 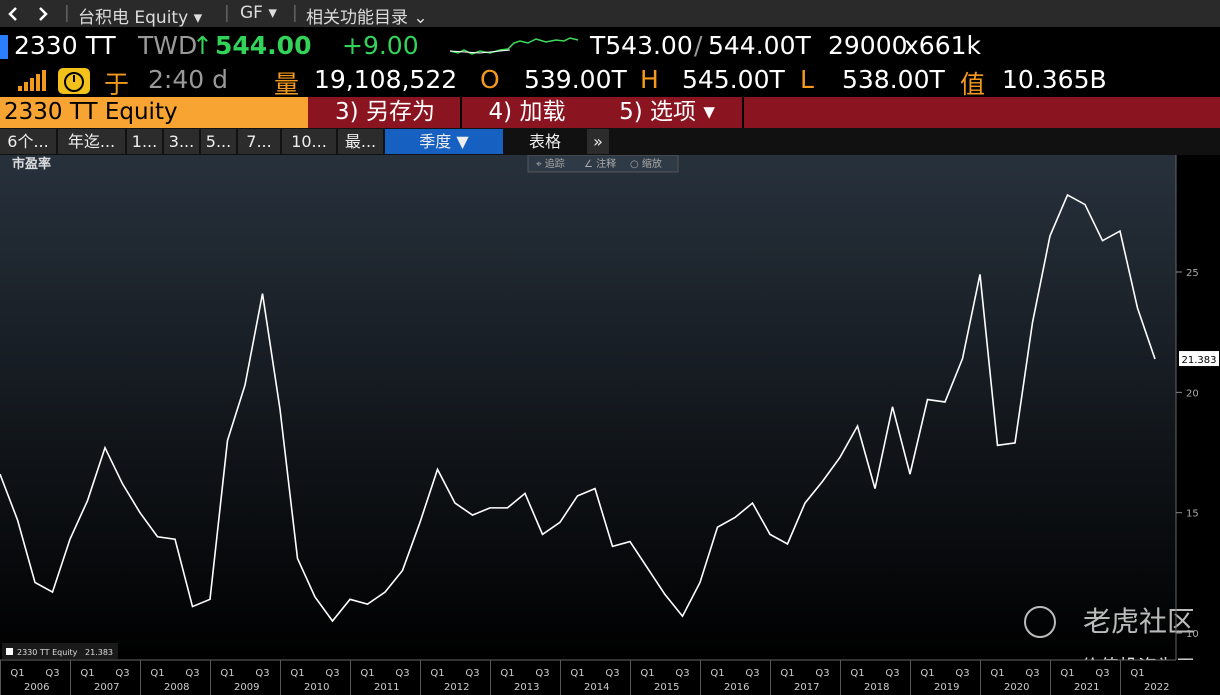 I want to click on toolbar-button: 3) 另存为, so click(x=386, y=112).